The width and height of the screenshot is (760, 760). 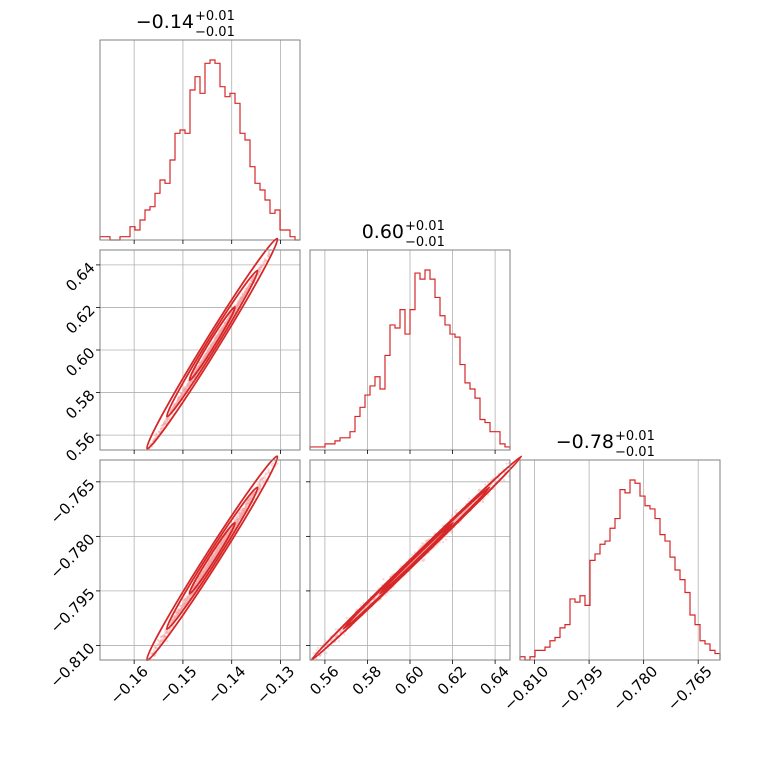 I want to click on y-tick-label: 0.58, so click(x=80, y=404).